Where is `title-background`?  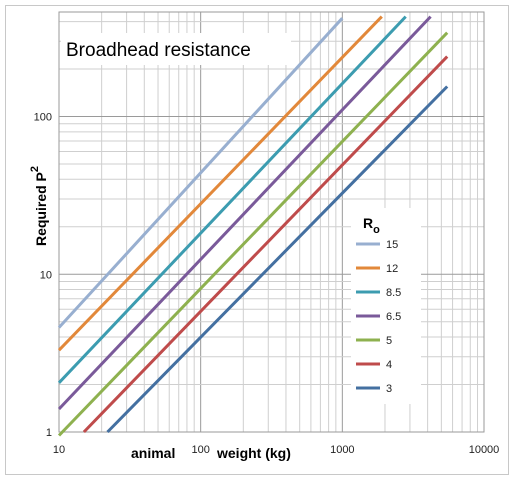 title-background is located at coordinates (176, 49).